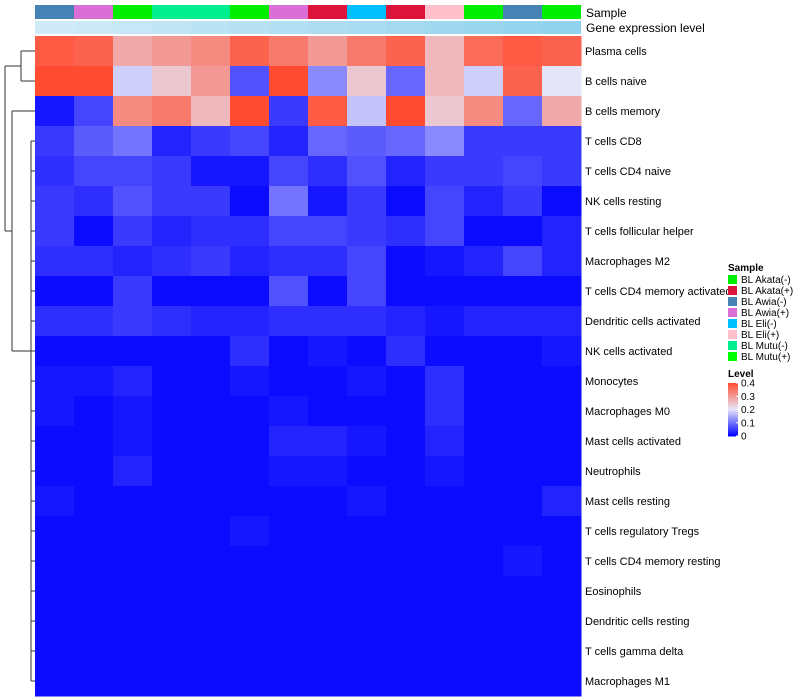  Describe the element at coordinates (744, 437) in the screenshot. I see `level-legend-tick-label: 0` at that location.